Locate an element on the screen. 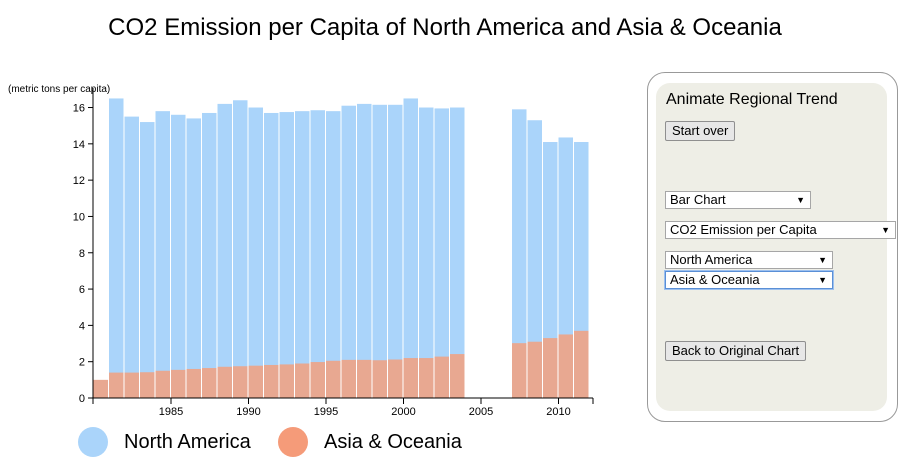  bar-asia-oceania-1996 is located at coordinates (348, 378).